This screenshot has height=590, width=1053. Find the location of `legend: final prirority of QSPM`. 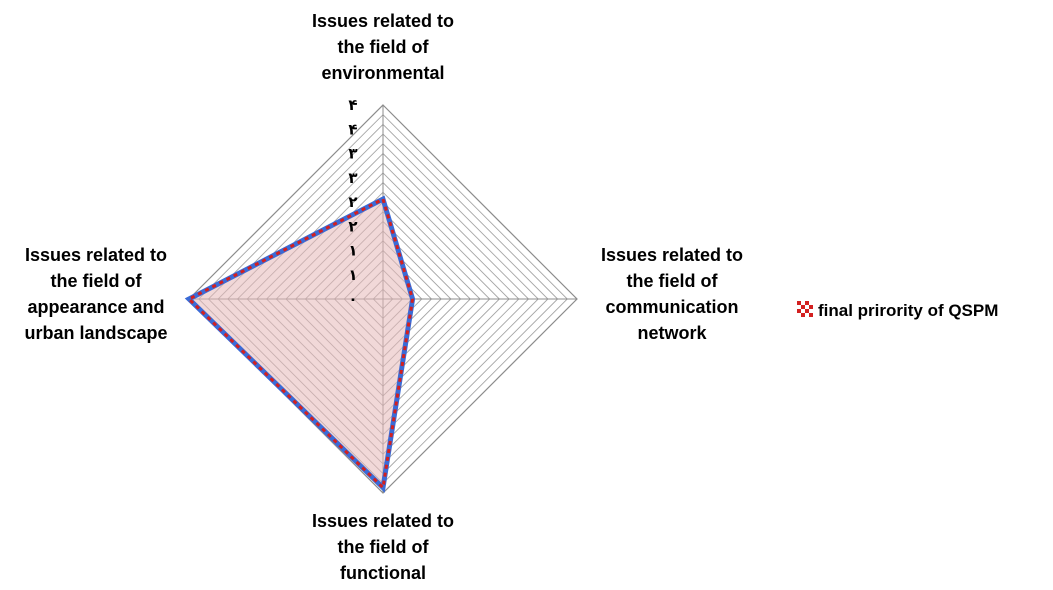

legend: final prirority of QSPM is located at coordinates (897, 310).